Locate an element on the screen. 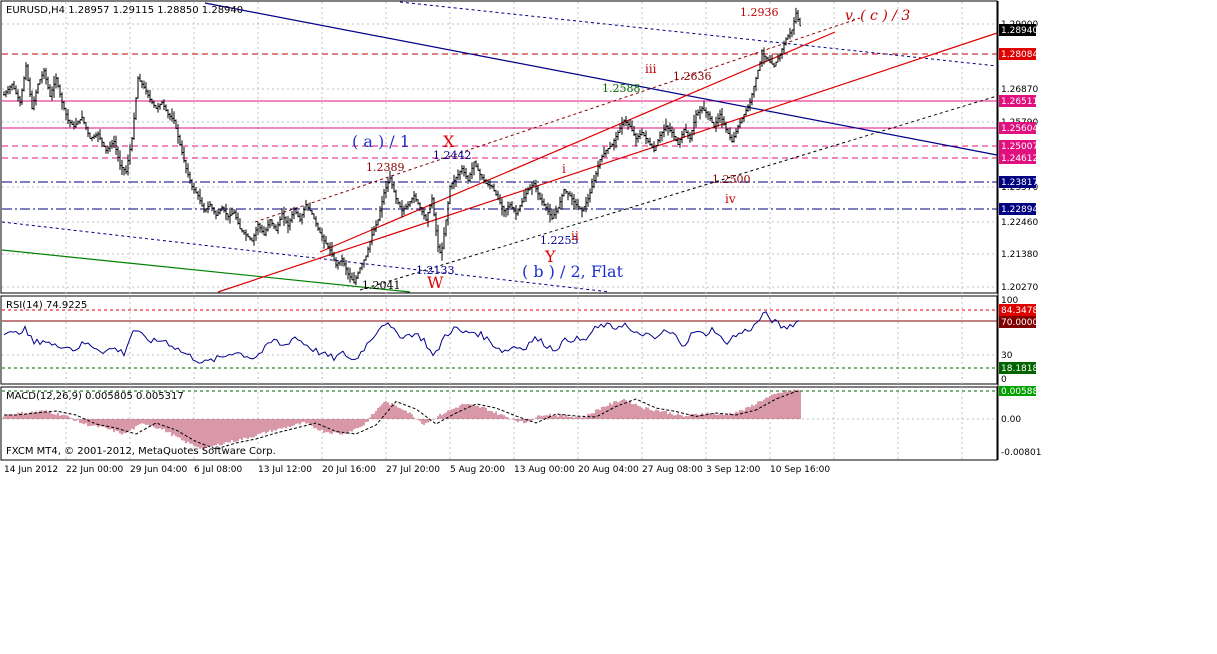 Image resolution: width=1217 pixels, height=654 pixels. time-label: 29 Jun 04:00 is located at coordinates (158, 470).